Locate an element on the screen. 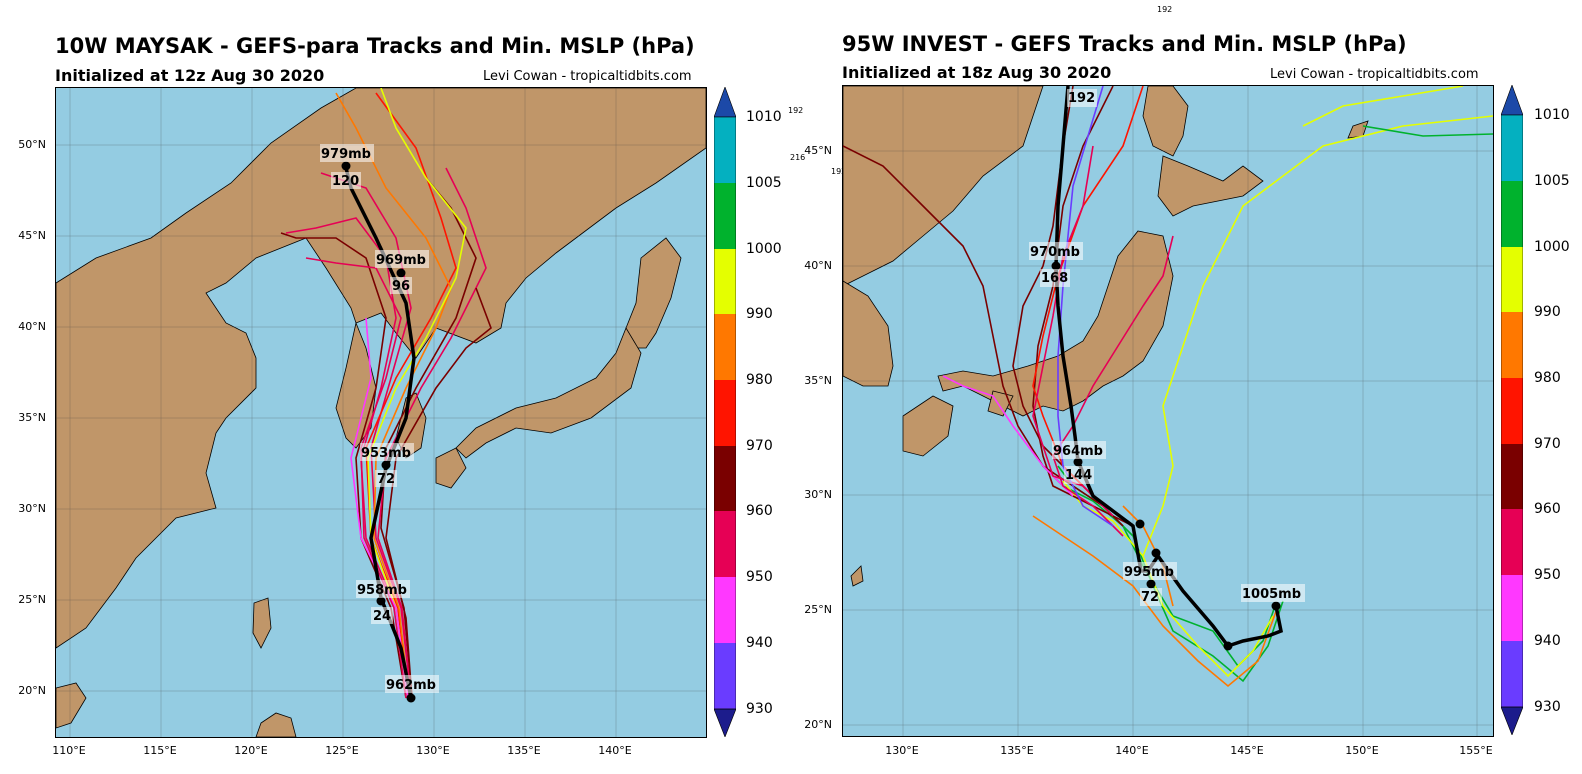  left-ann-96: 96 is located at coordinates (401, 286).